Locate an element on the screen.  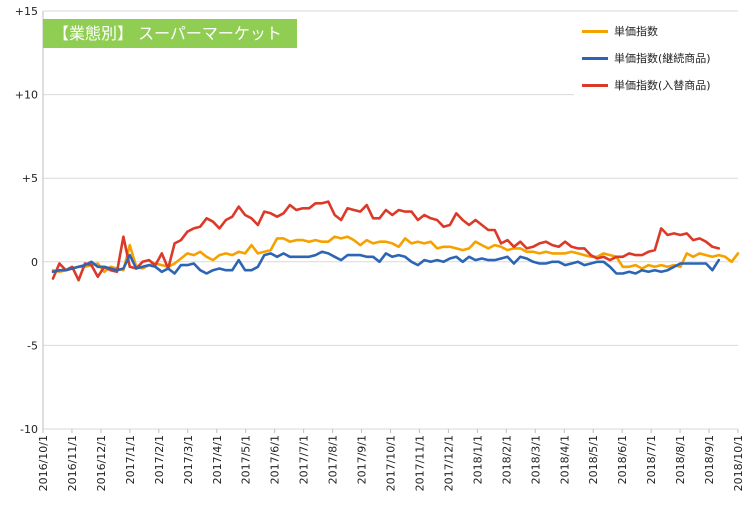
y-tick-label: +5 is located at coordinates (30, 178).